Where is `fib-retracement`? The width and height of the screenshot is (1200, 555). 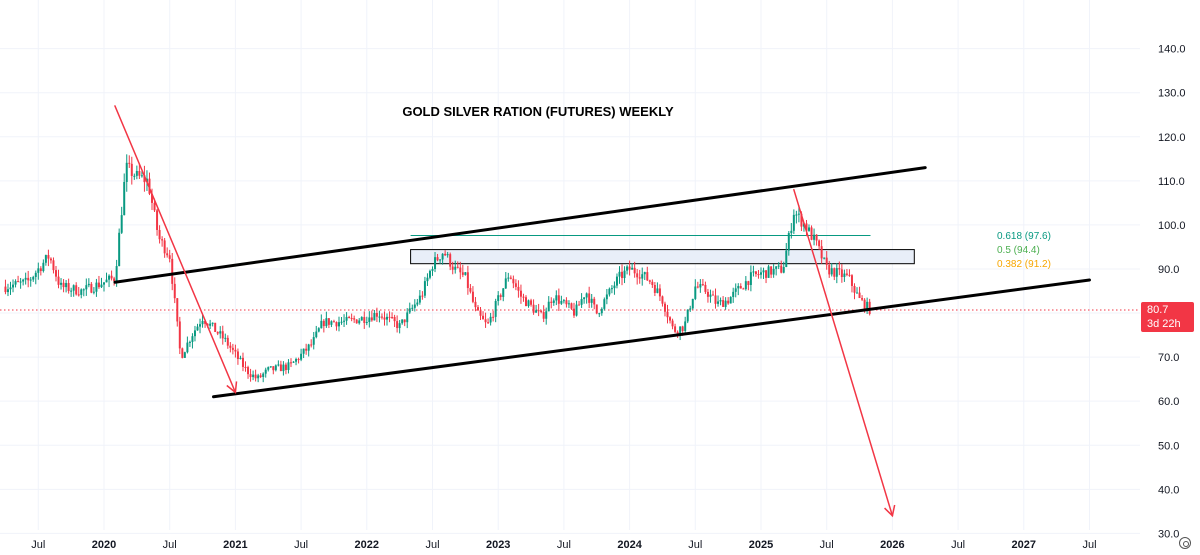
fib-retracement is located at coordinates (662, 249).